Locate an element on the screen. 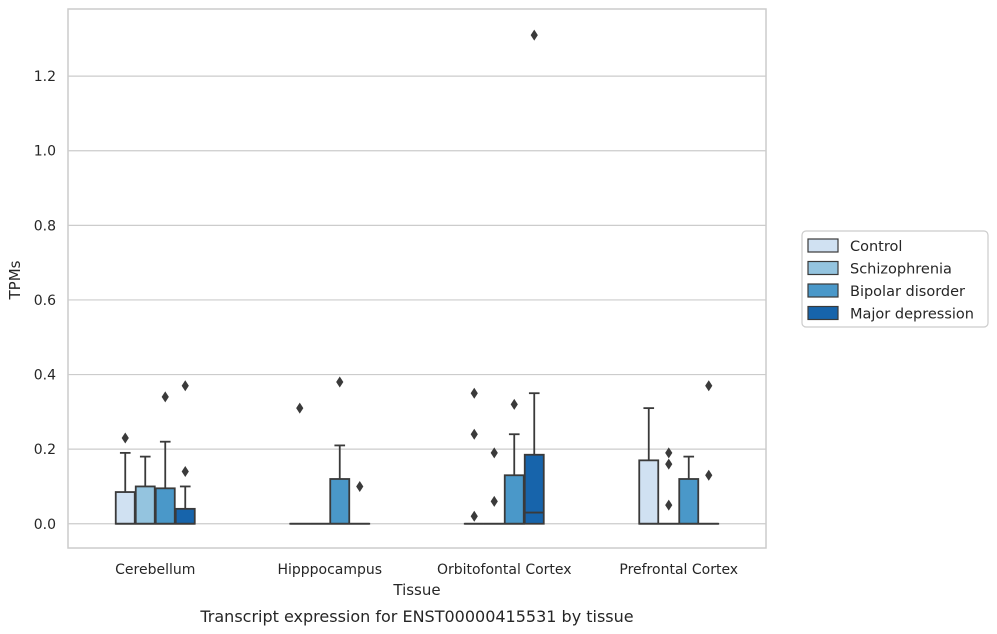 Image resolution: width=997 pixels, height=634 pixels. y-tick-label: 0.4 is located at coordinates (45, 376).